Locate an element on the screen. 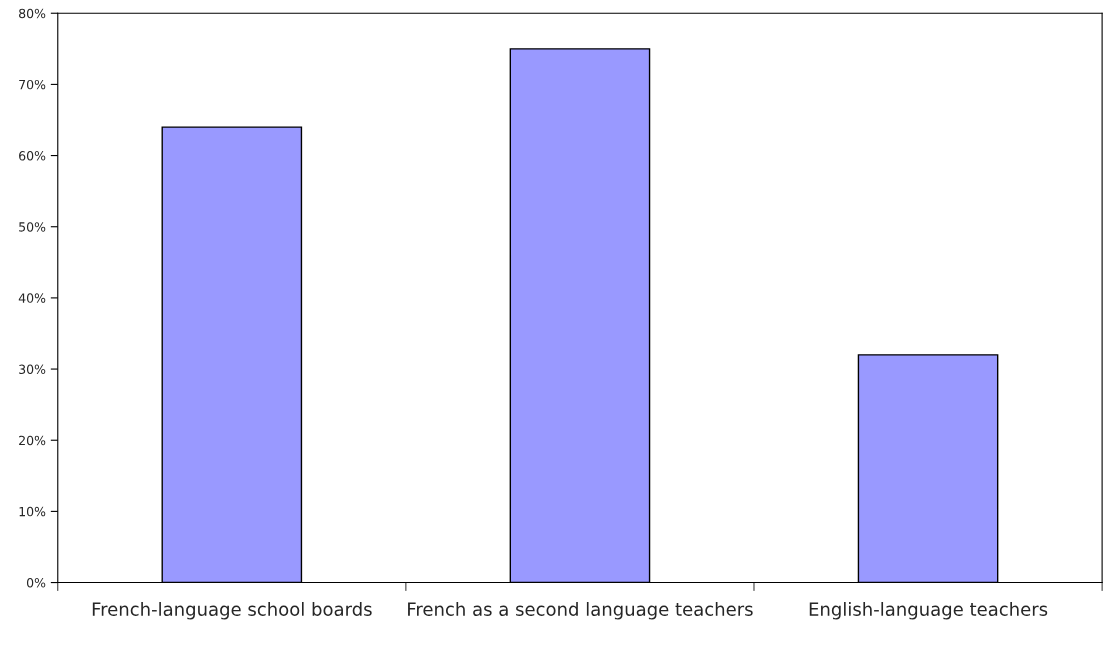  y-tick-label: 0% is located at coordinates (36, 583).